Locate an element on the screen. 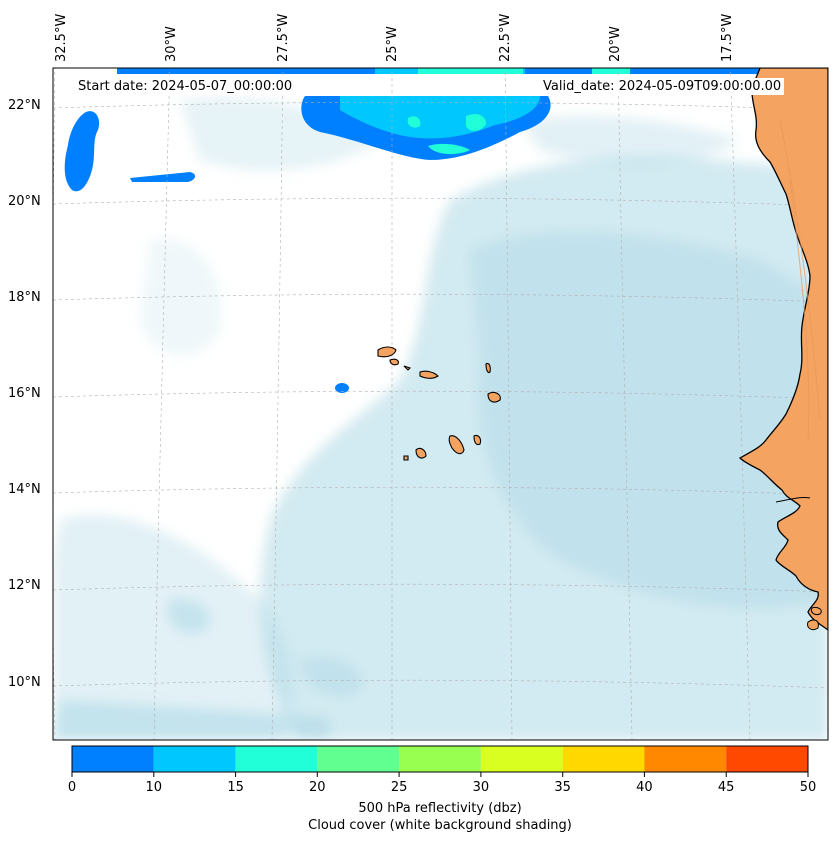 The image size is (837, 843). colorbar-tick-label: 45 is located at coordinates (726, 787).